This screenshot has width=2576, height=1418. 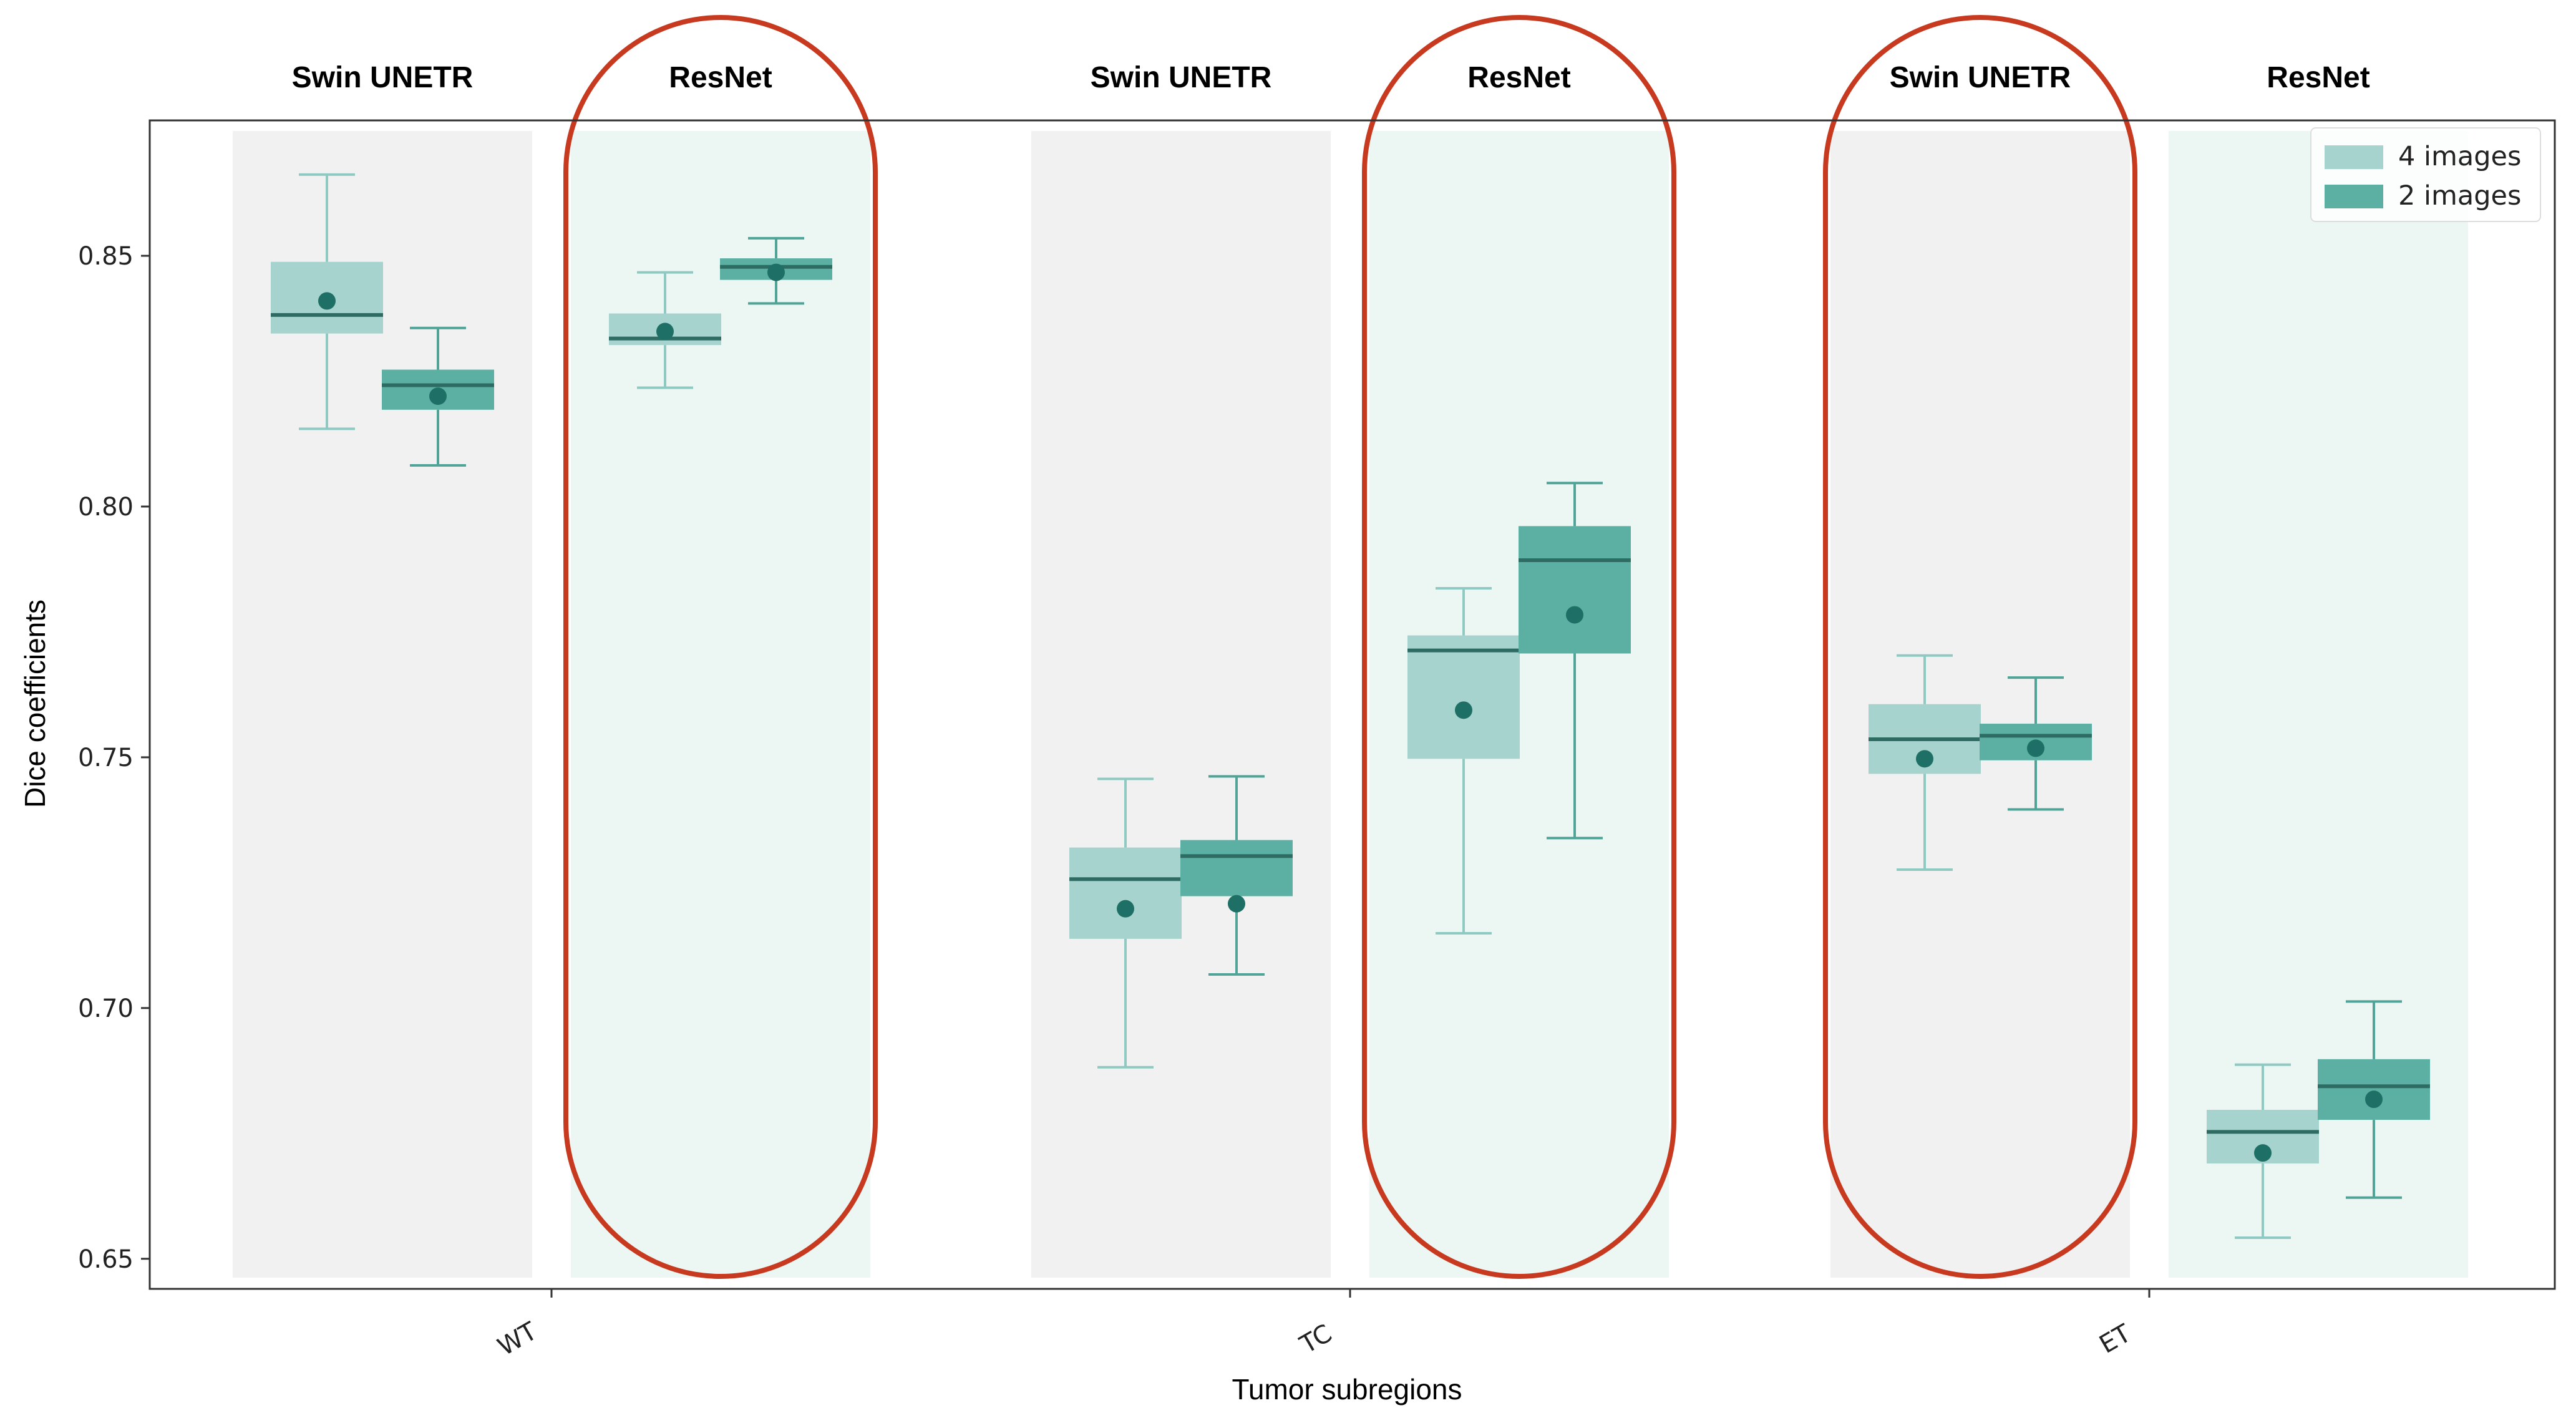 I want to click on box-et-resnet-2-images, so click(x=2374, y=1099).